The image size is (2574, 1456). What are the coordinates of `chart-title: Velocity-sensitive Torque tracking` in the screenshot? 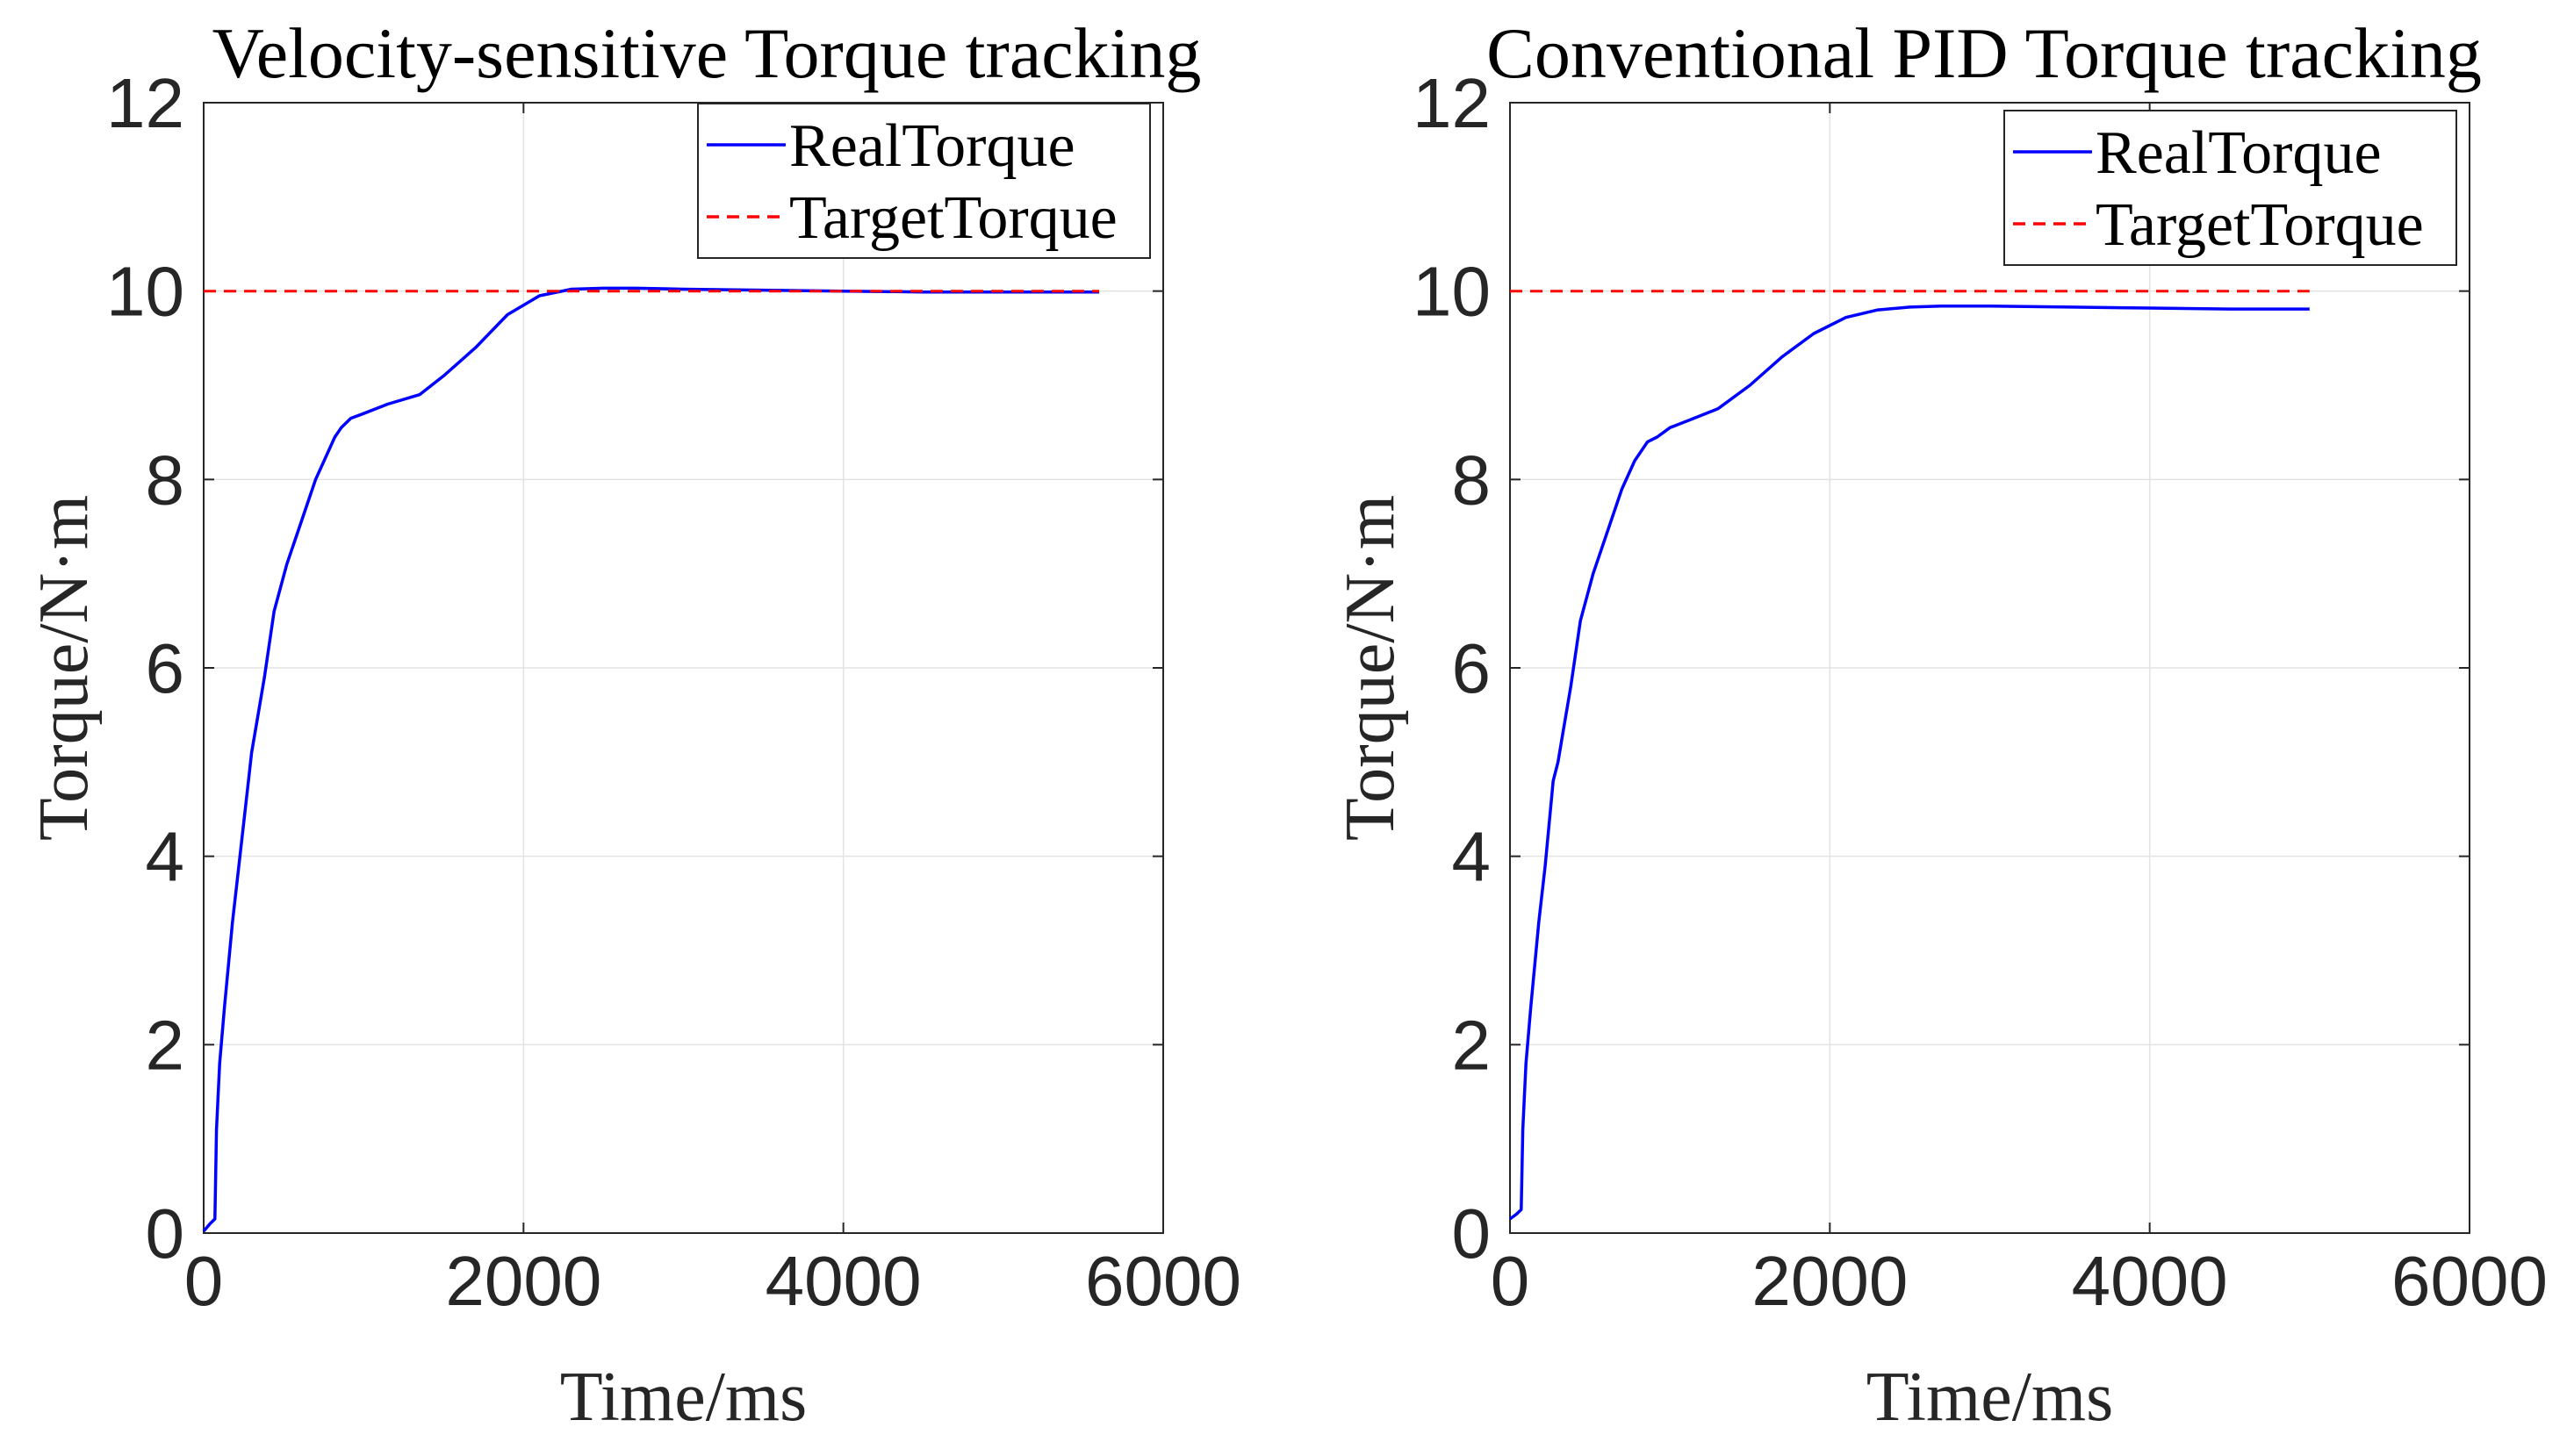 It's located at (707, 53).